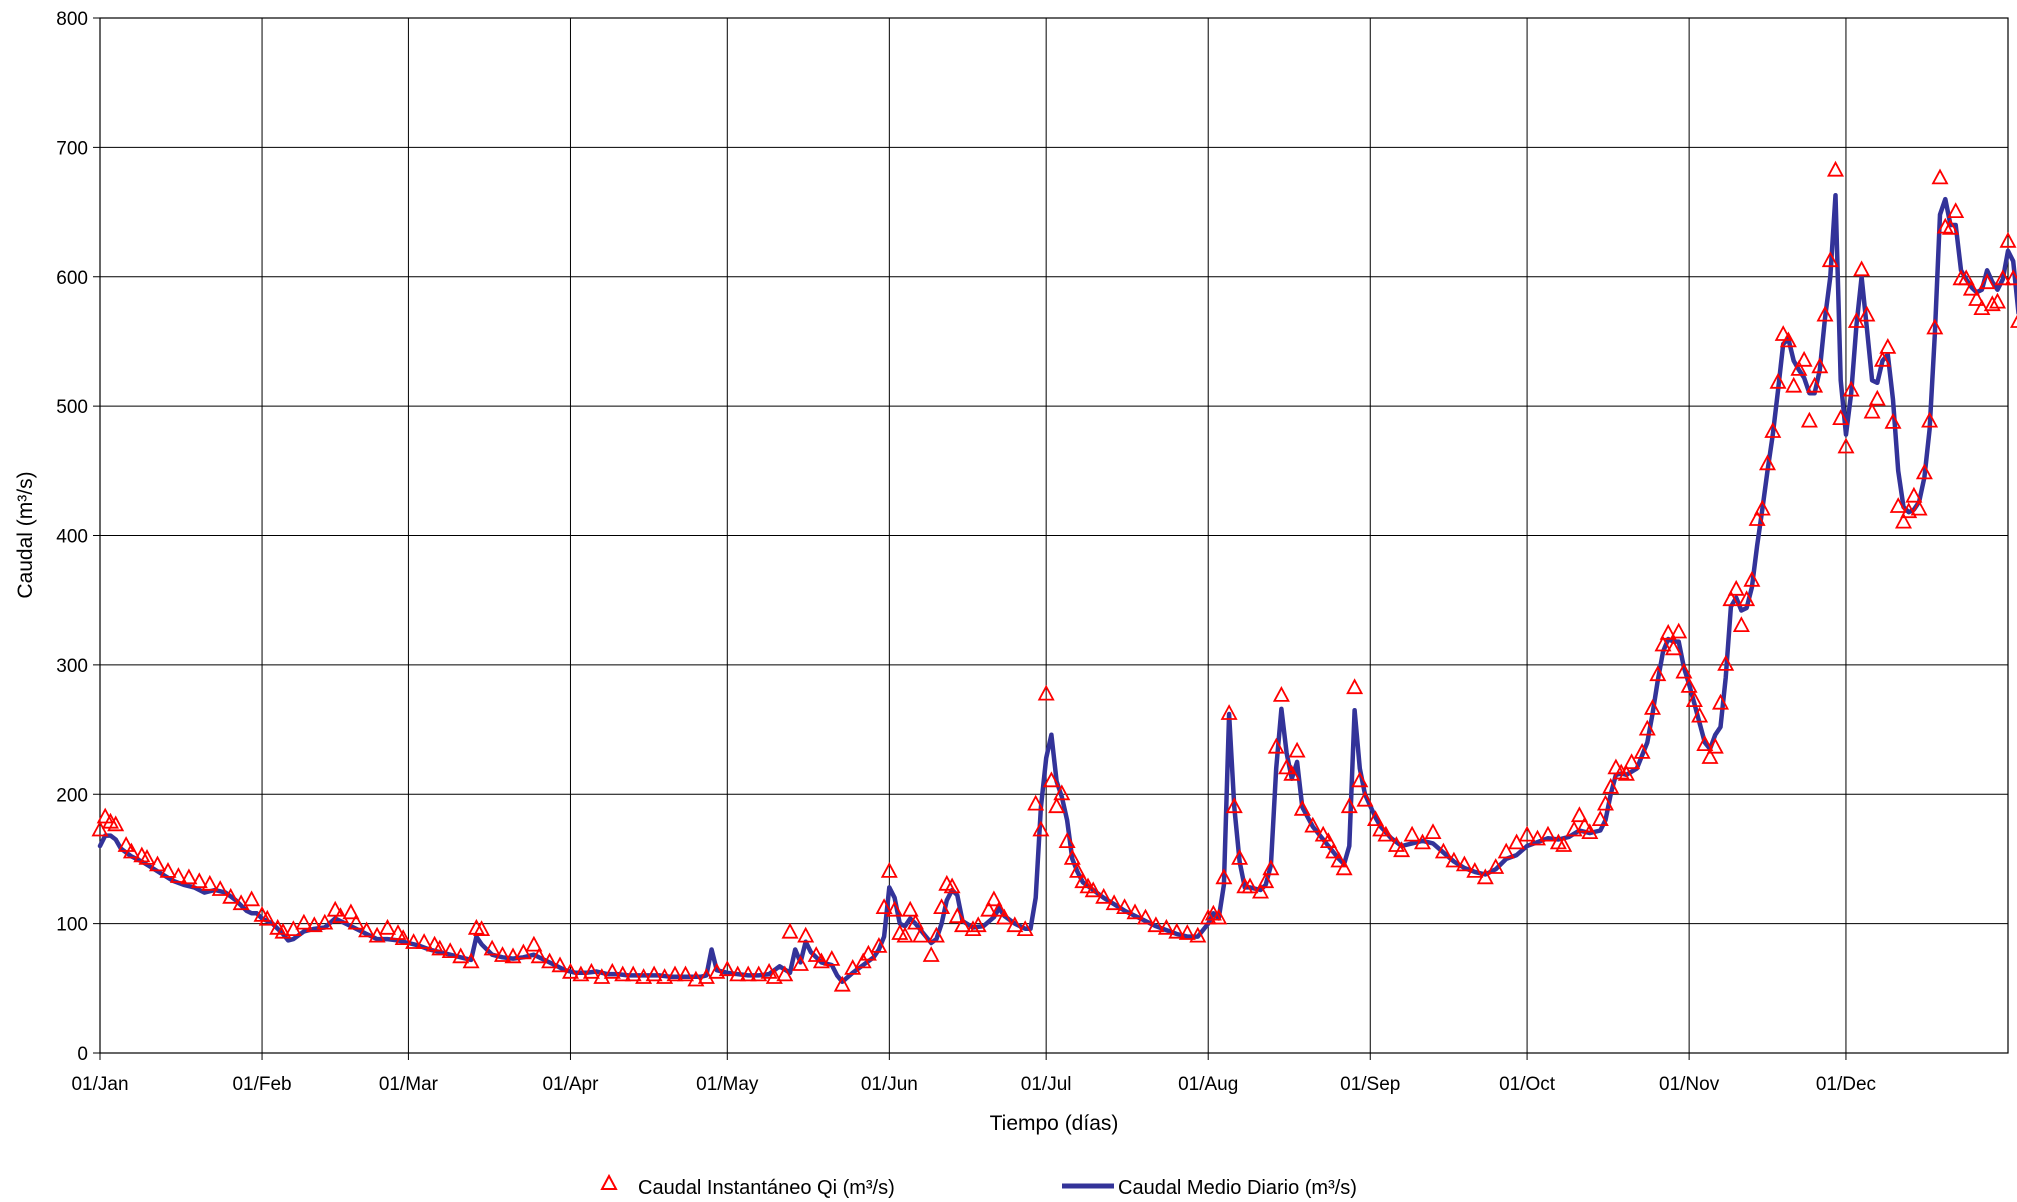 The height and width of the screenshot is (1202, 2017). Describe the element at coordinates (72, 925) in the screenshot. I see `y-tick-label: 100` at that location.